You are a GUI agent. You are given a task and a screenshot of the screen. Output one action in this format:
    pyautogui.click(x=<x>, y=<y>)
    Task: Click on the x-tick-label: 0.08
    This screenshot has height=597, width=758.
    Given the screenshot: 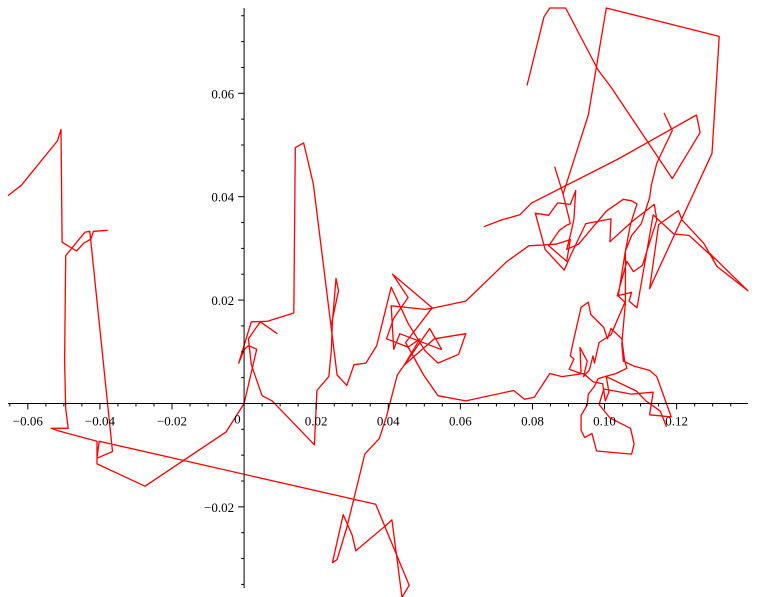 What is the action you would take?
    pyautogui.click(x=532, y=420)
    